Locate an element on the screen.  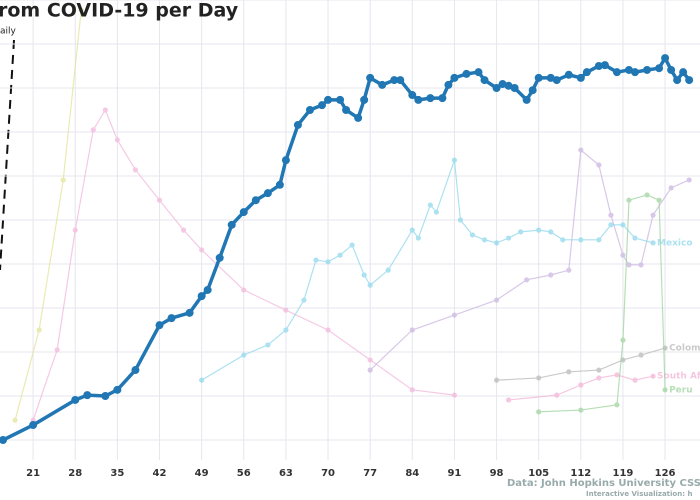
x-tick-label: 91 is located at coordinates (454, 473).